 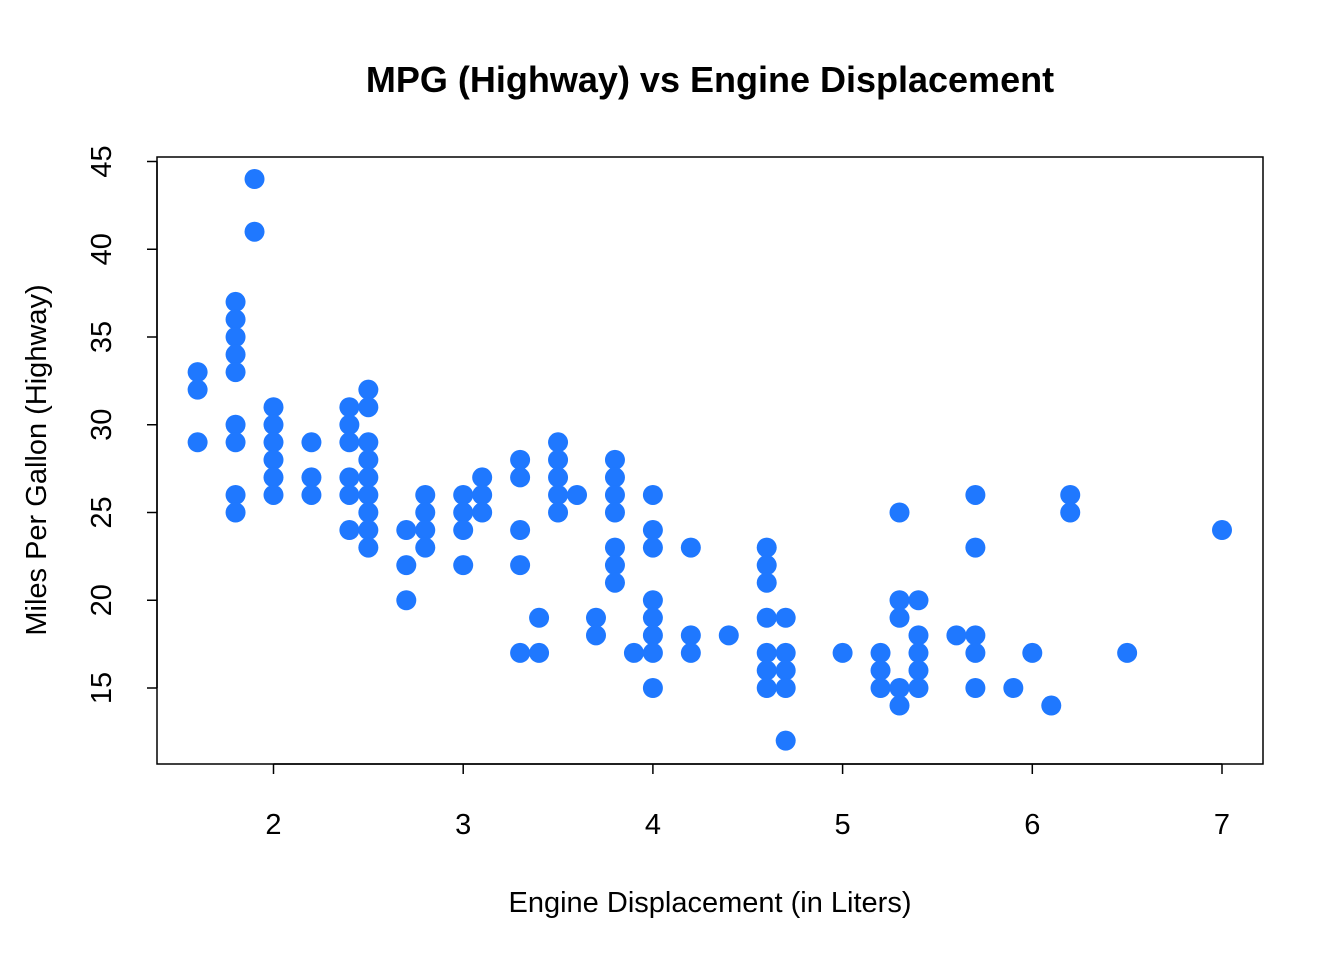 I want to click on y-tick-label: 20, so click(x=102, y=600).